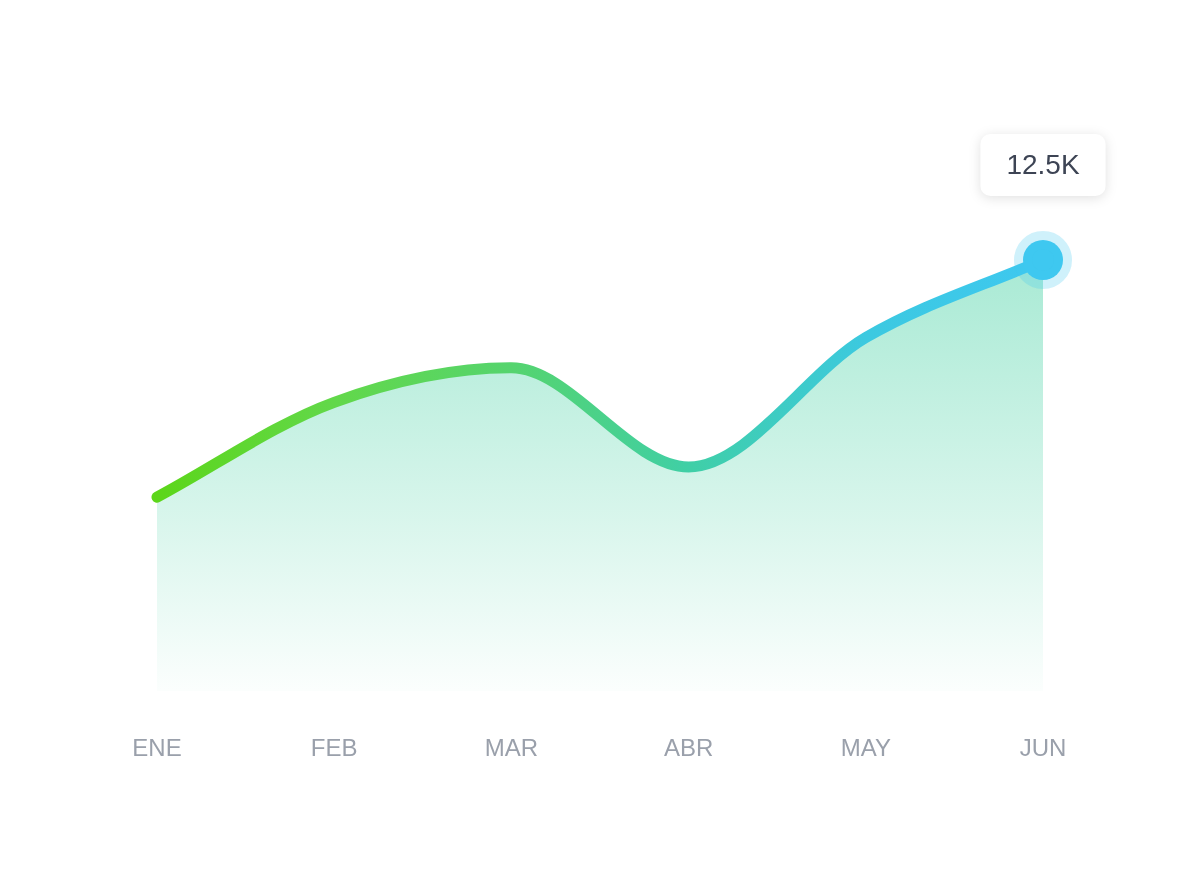 The height and width of the screenshot is (896, 1200). I want to click on x-tick-label: ENE, so click(157, 748).